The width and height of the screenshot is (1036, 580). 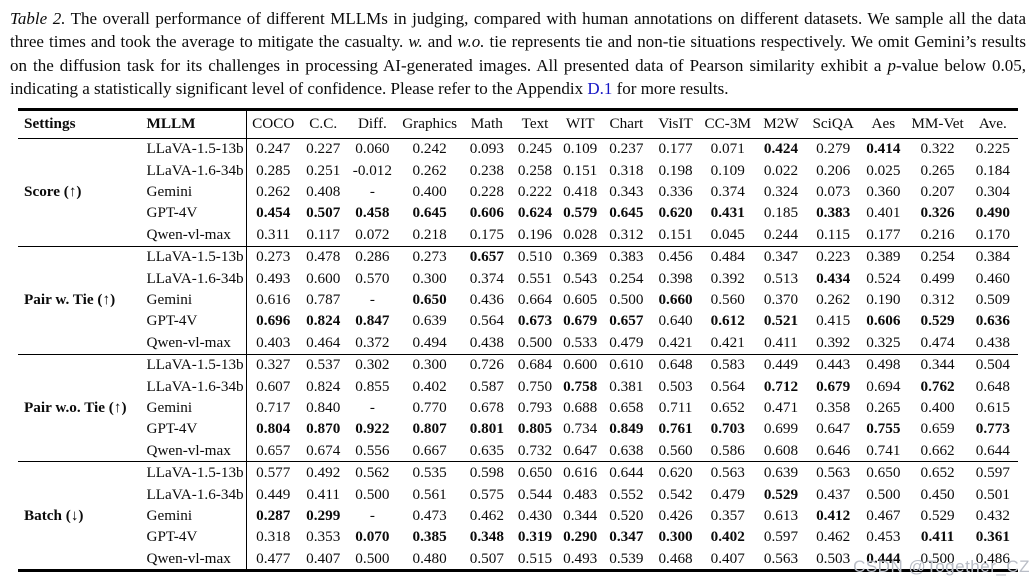 What do you see at coordinates (937, 213) in the screenshot?
I see `value-cell: 0.326` at bounding box center [937, 213].